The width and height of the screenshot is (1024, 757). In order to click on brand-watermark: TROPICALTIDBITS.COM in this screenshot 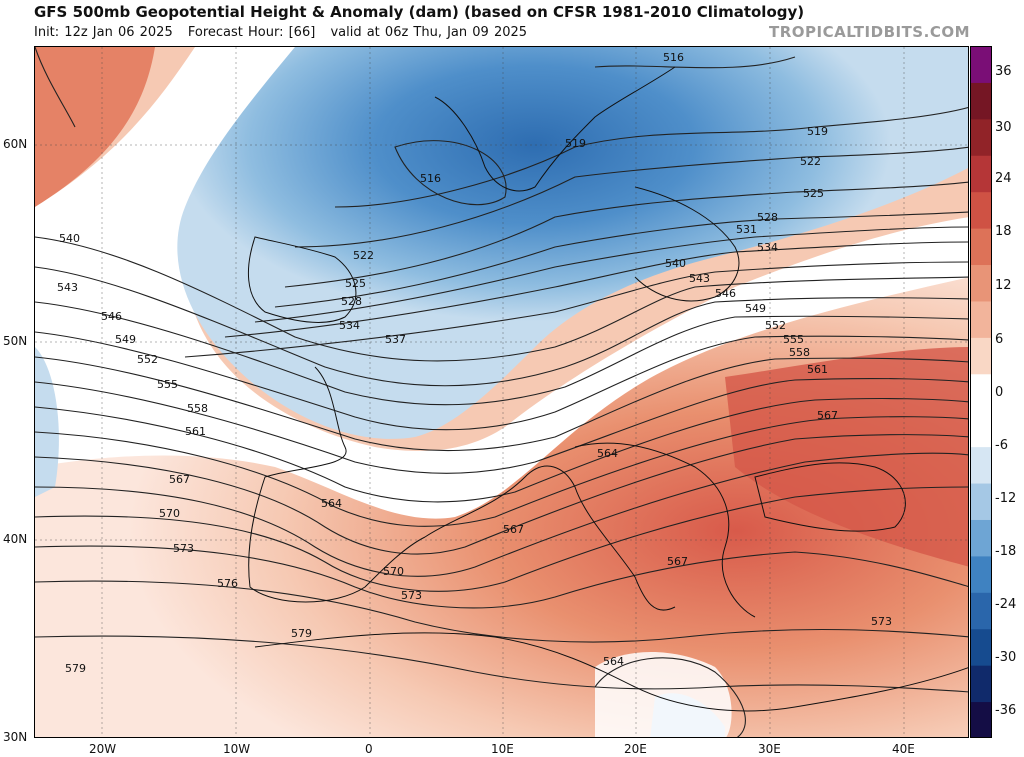, I will do `click(869, 32)`.